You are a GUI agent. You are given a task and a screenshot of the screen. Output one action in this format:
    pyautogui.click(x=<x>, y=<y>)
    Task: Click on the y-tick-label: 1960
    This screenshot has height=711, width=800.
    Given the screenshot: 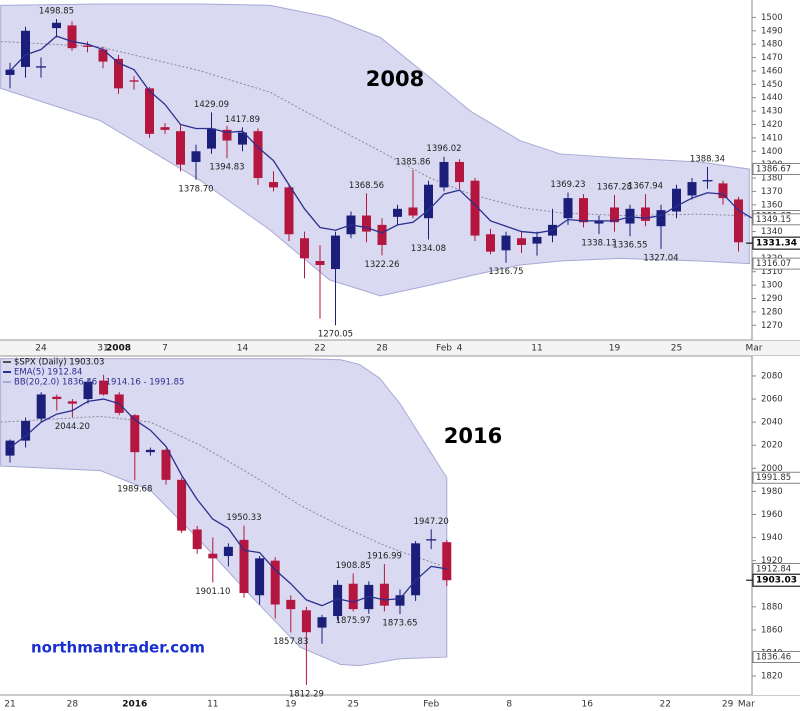 What is the action you would take?
    pyautogui.click(x=772, y=515)
    